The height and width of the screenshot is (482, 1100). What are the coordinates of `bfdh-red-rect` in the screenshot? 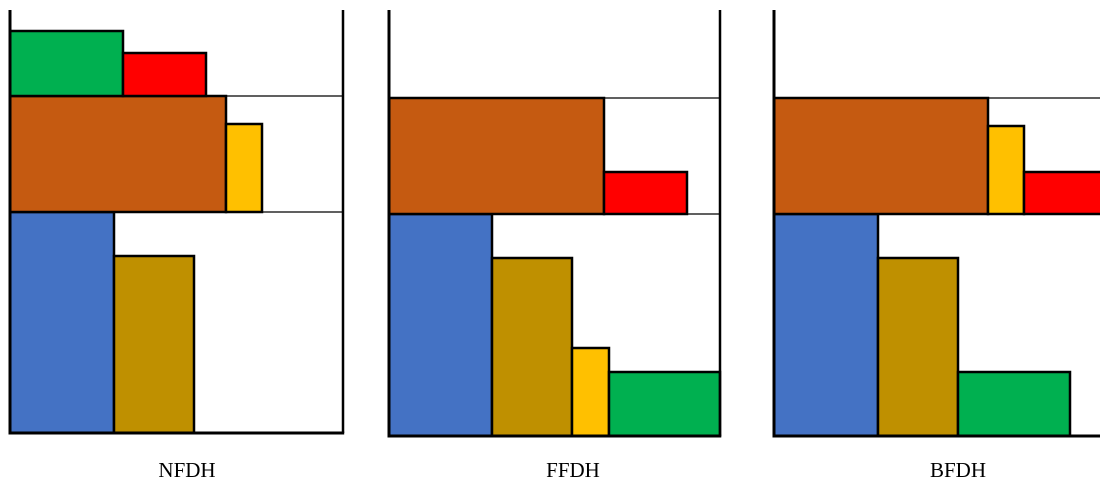 It's located at (1062, 193).